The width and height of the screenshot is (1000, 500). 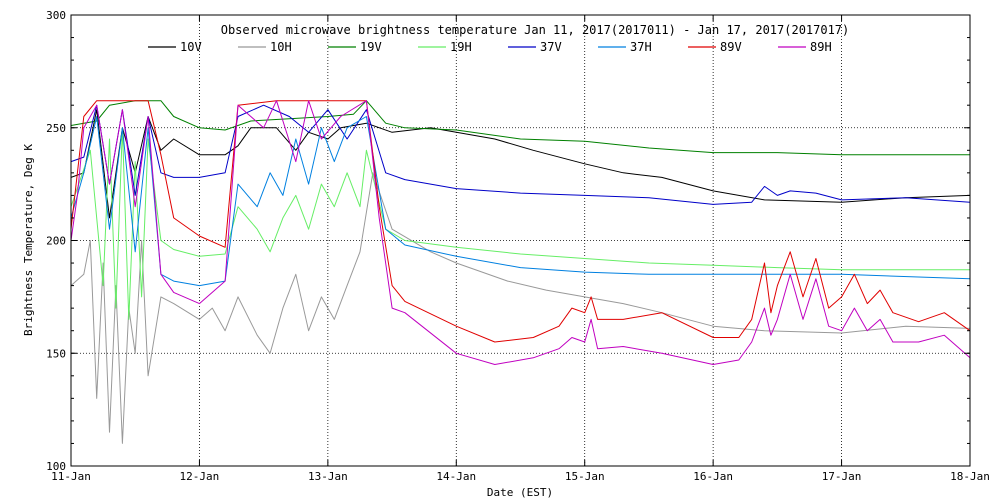 What do you see at coordinates (71, 476) in the screenshot?
I see `x-tick-label: 11-Jan` at bounding box center [71, 476].